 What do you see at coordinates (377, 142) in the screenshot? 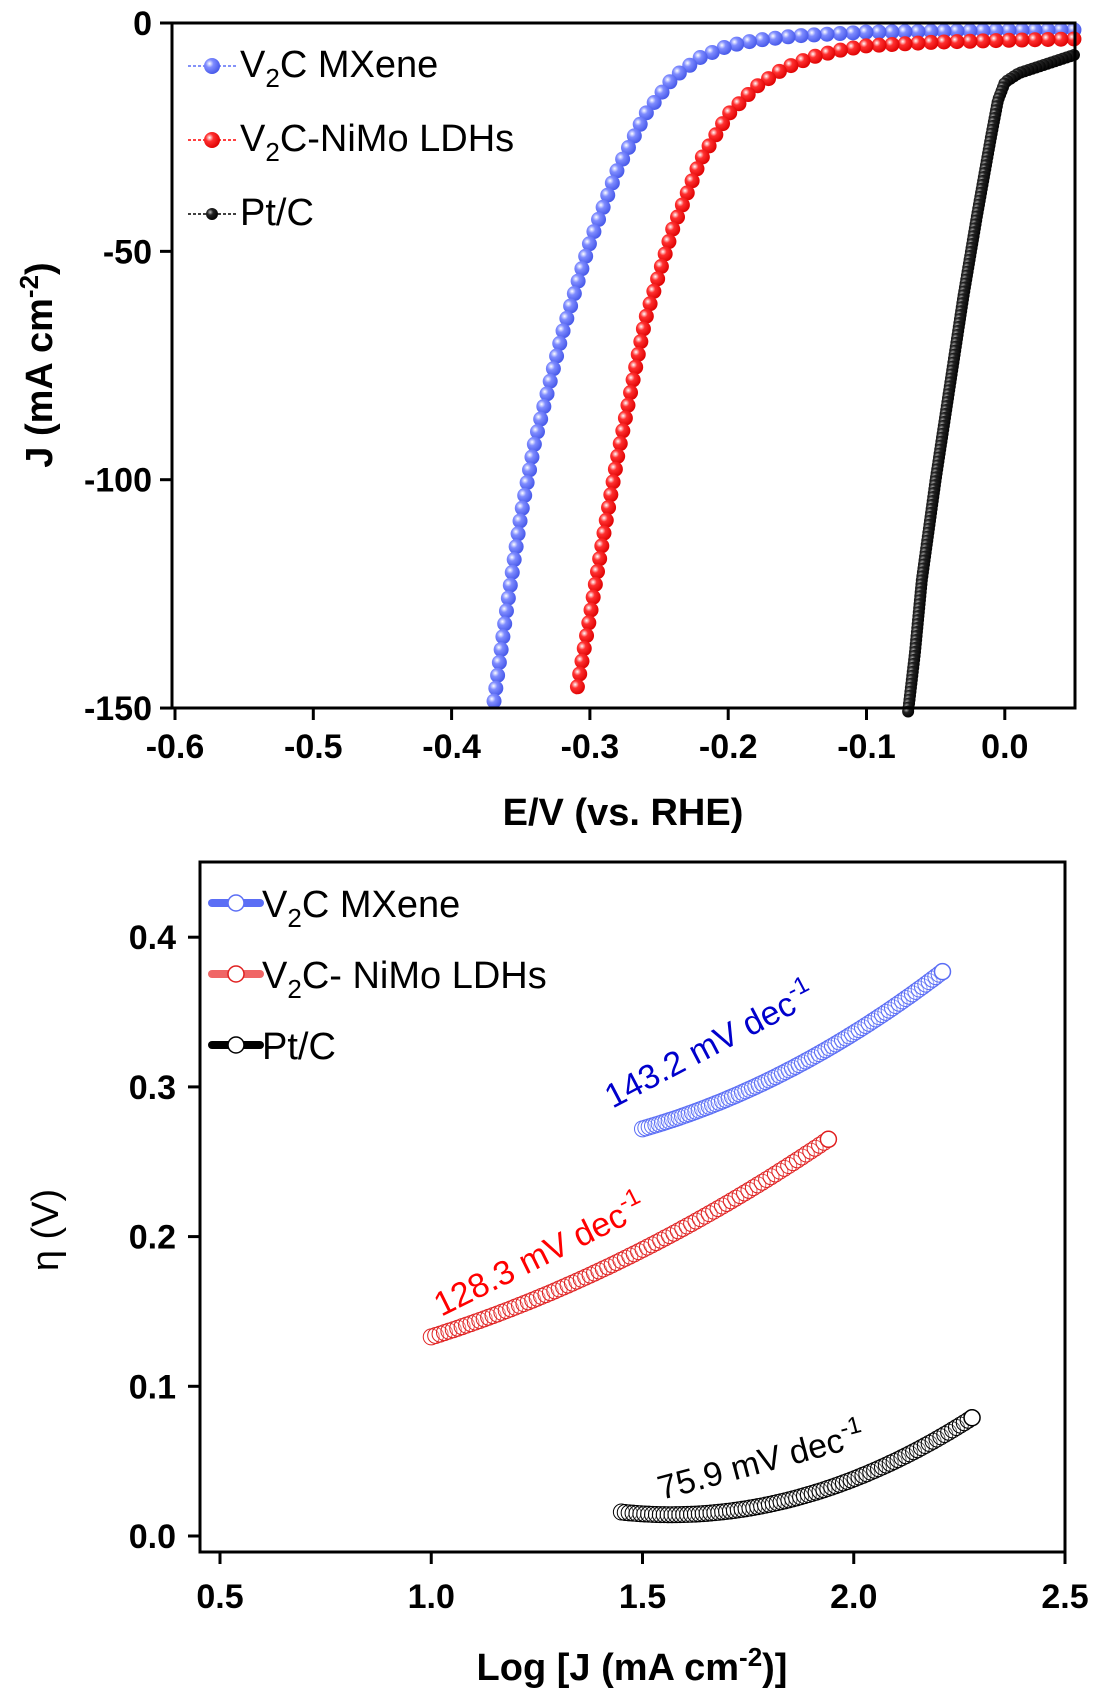
I see `legend-label: V2C-NiMo LDHs` at bounding box center [377, 142].